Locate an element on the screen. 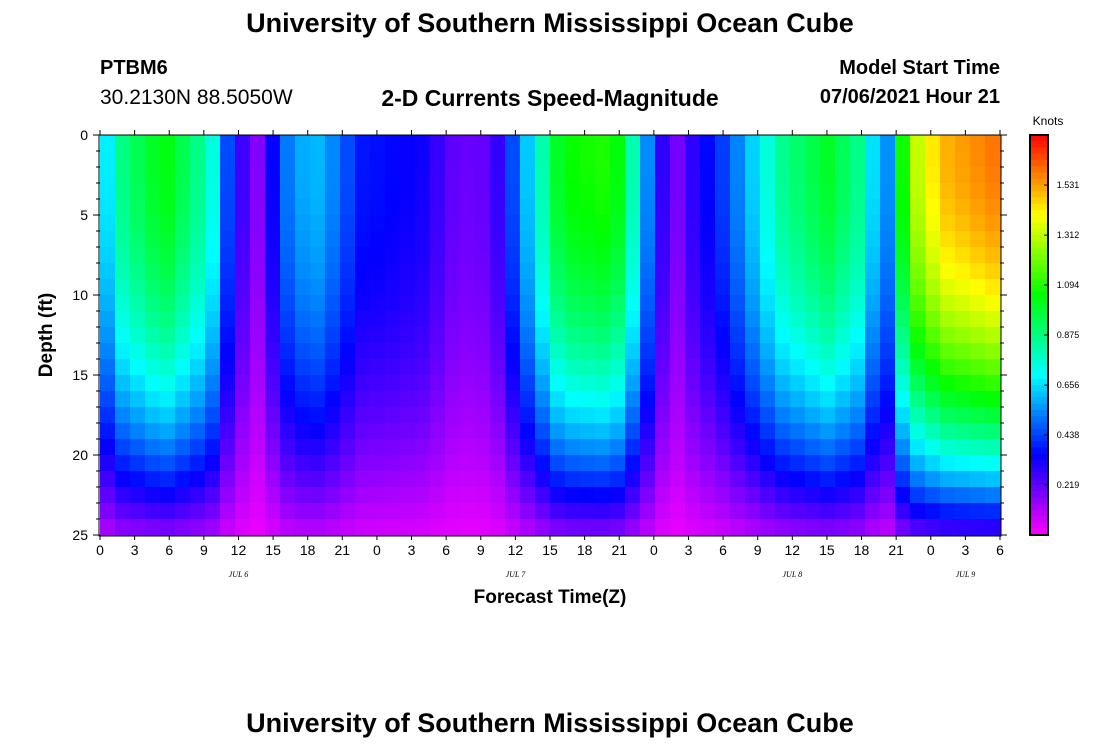  colorbar-tick-label: 0.656 is located at coordinates (1068, 385).